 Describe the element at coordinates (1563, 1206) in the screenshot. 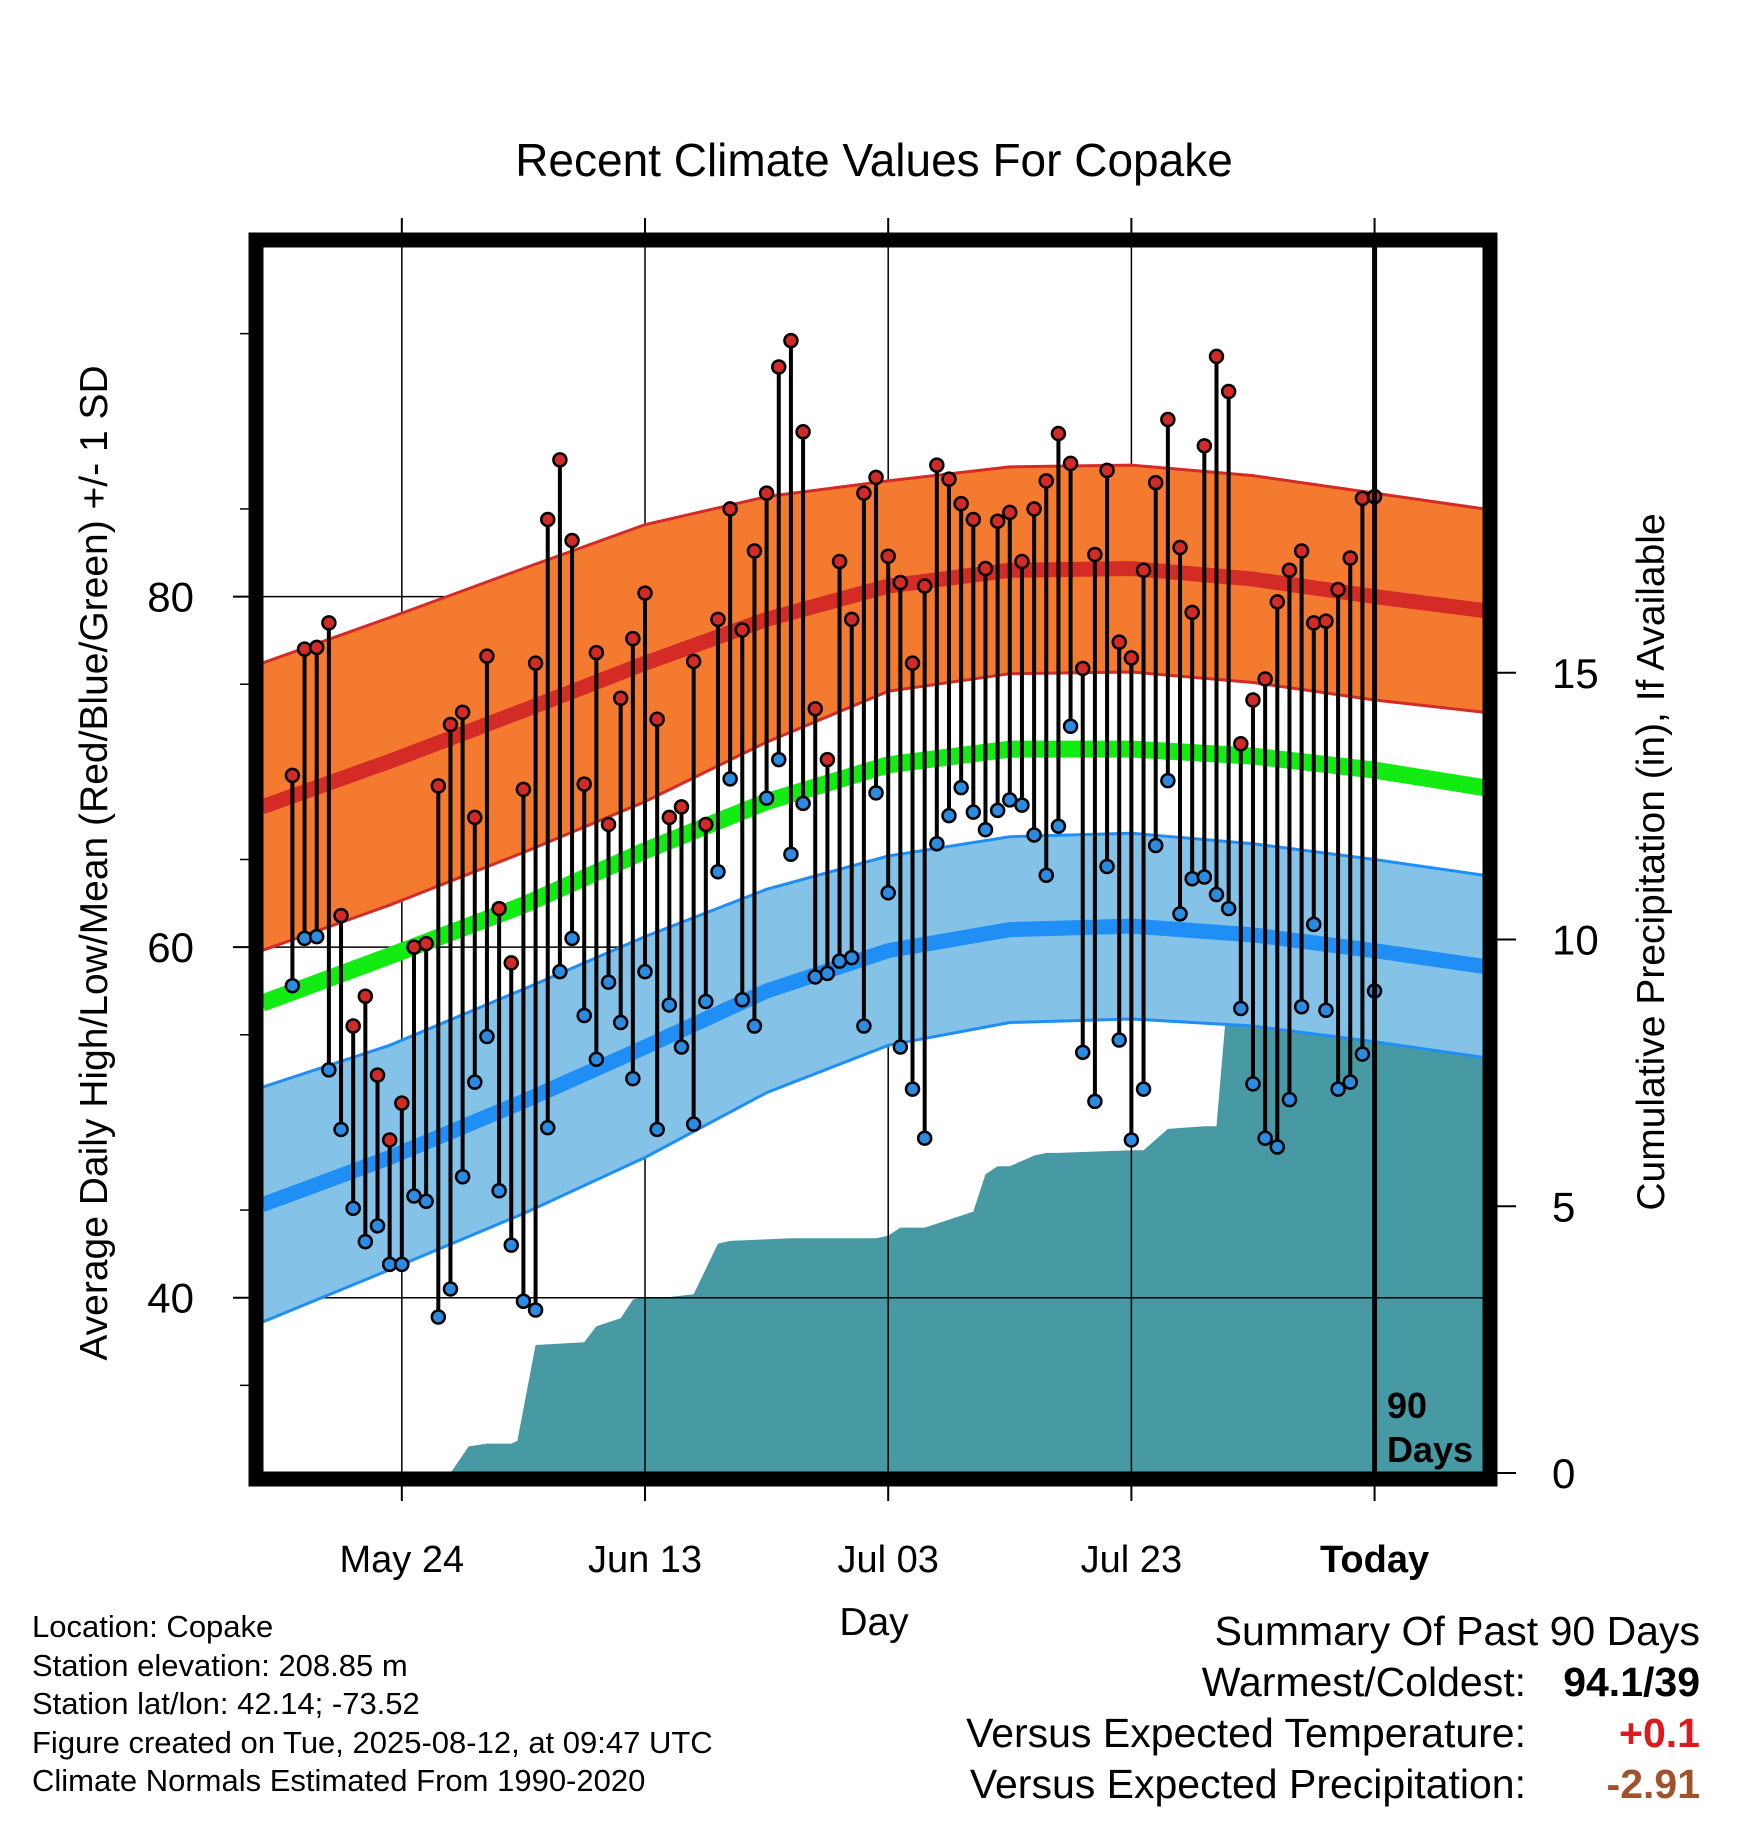

I see `y2-tick-label: 5` at that location.